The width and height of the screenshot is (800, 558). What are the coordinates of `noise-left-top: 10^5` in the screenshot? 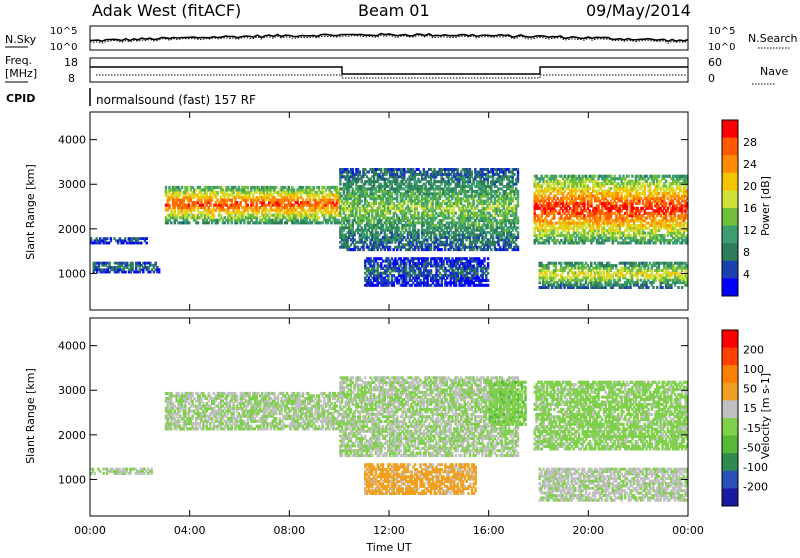 It's located at (63, 31).